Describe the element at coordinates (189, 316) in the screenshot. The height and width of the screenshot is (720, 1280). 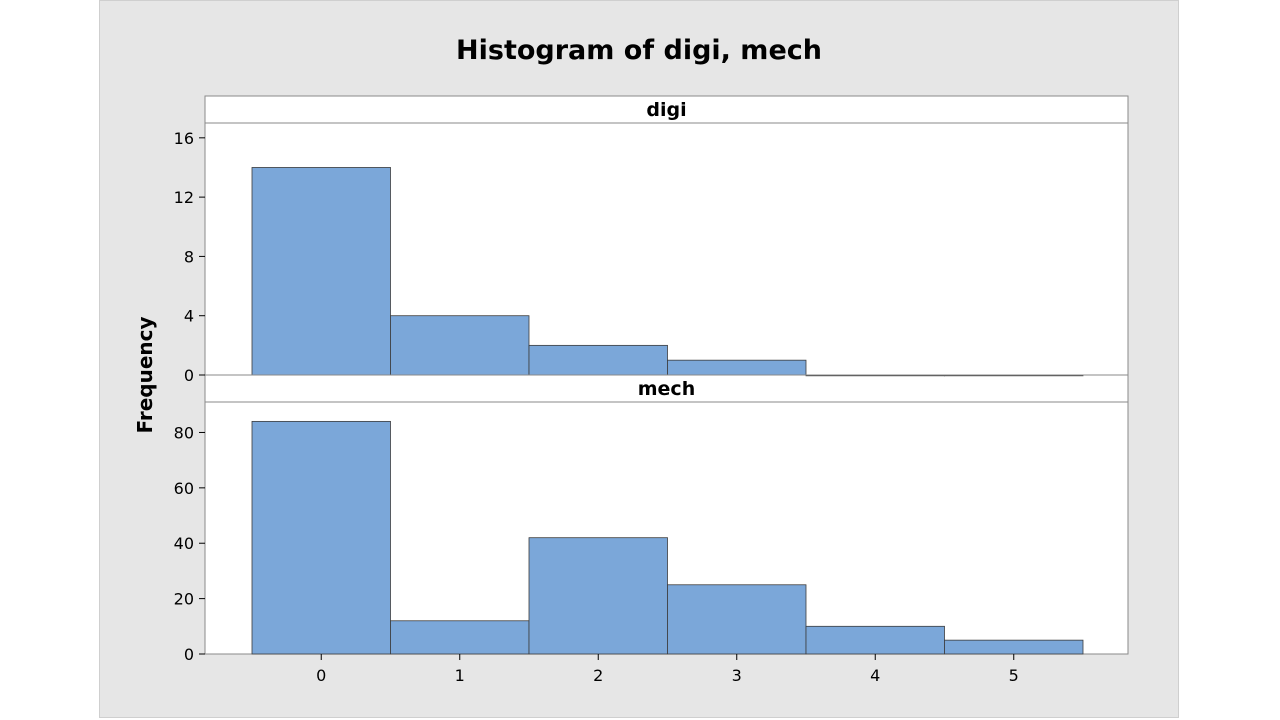
I see `y-tick-label-digi-4: 4` at that location.